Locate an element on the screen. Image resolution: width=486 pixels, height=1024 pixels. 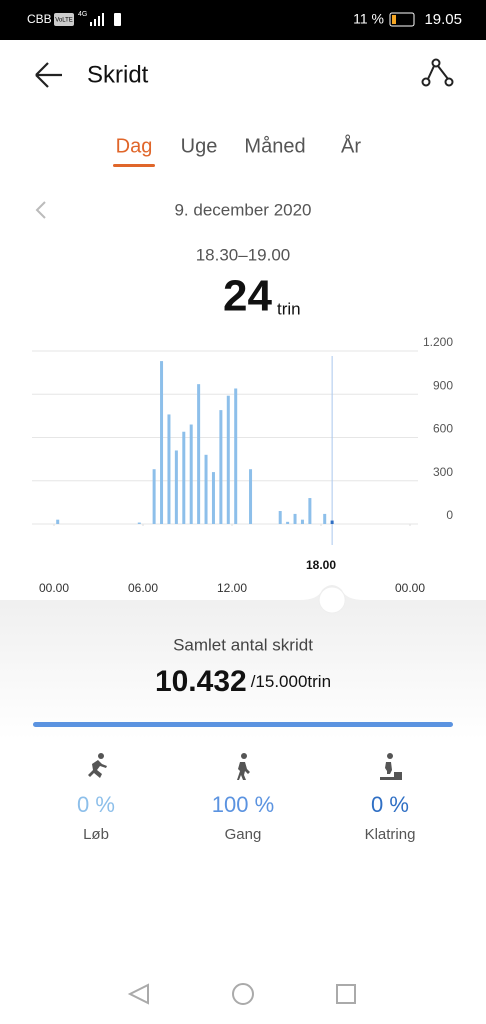
activity-label: Klatring is located at coordinates (390, 834).